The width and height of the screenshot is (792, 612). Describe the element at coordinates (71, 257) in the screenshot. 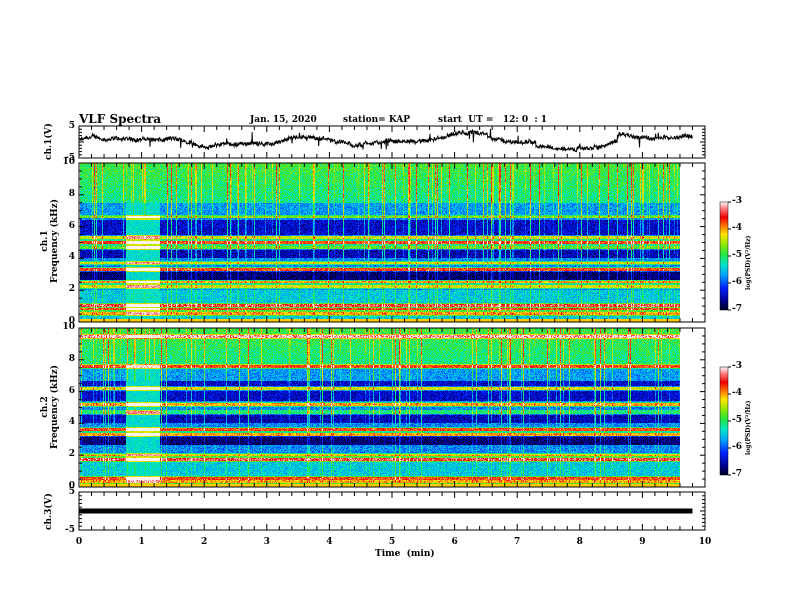

I see `spec1-ytick-label: 4` at that location.